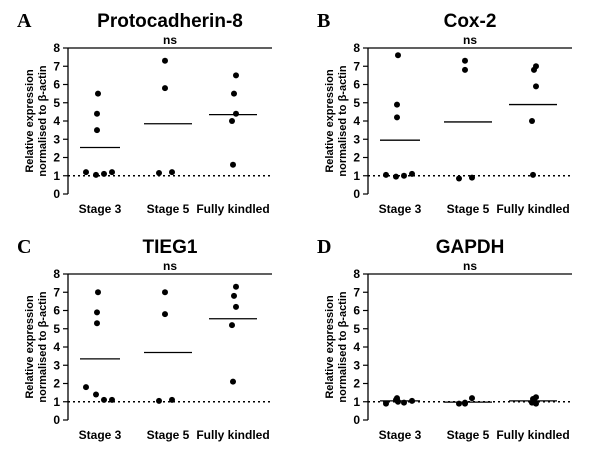 This screenshot has height=453, width=600. Describe the element at coordinates (324, 247) in the screenshot. I see `panel-letter: D` at that location.